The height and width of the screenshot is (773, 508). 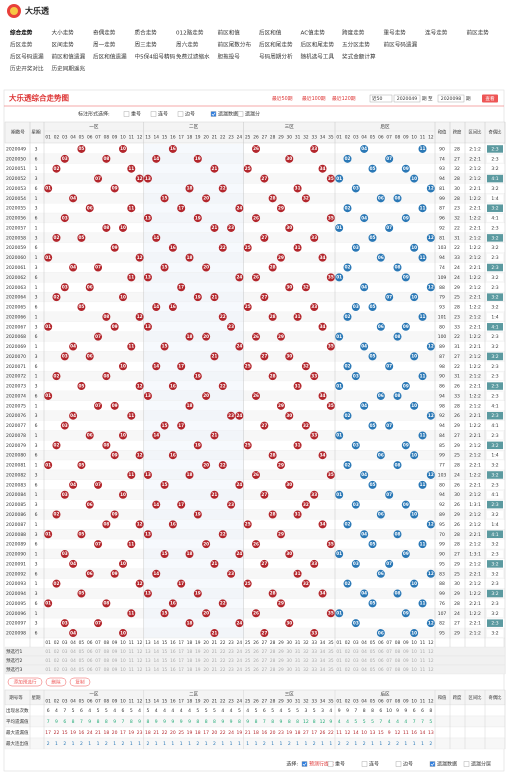 What do you see at coordinates (353, 33) in the screenshot?
I see `nav-link: 跨度走势` at bounding box center [353, 33].